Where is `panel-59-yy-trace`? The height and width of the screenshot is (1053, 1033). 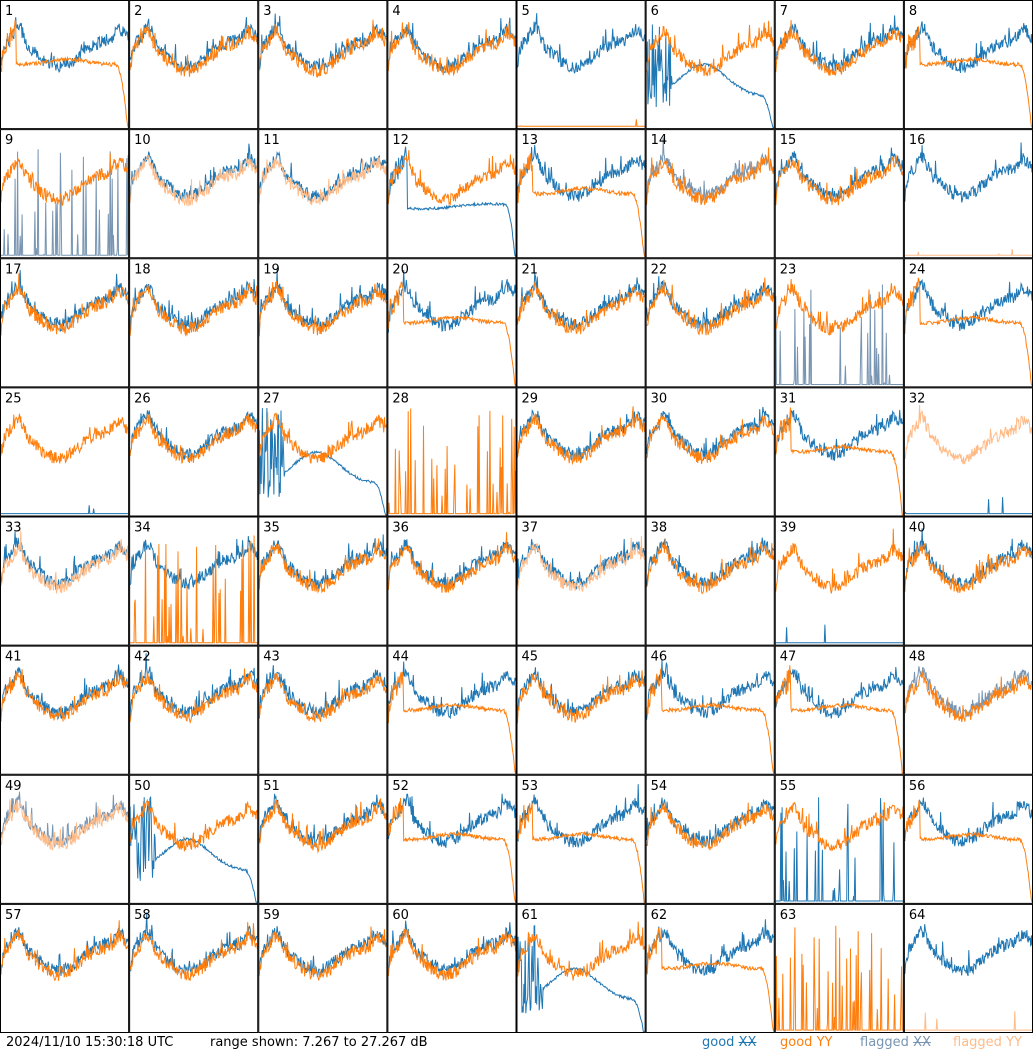
panel-59-yy-trace is located at coordinates (322, 953).